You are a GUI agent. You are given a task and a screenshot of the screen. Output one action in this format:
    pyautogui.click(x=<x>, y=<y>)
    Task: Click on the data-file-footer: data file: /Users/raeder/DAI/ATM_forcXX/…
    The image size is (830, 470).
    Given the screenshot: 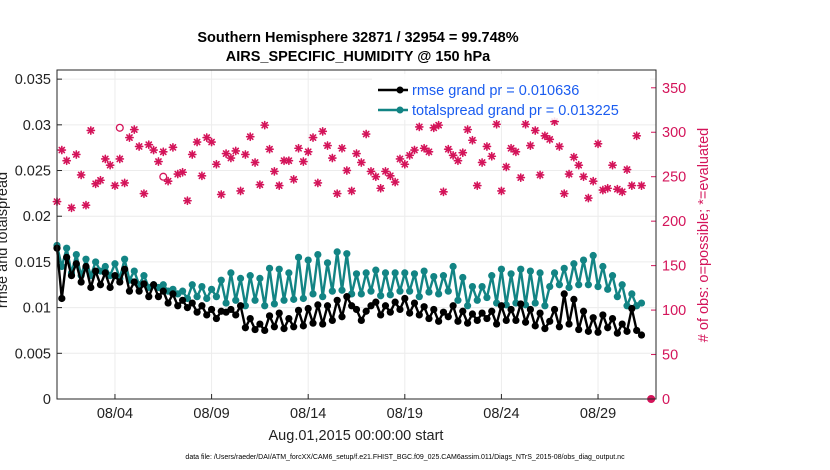 What is the action you would take?
    pyautogui.click(x=405, y=457)
    